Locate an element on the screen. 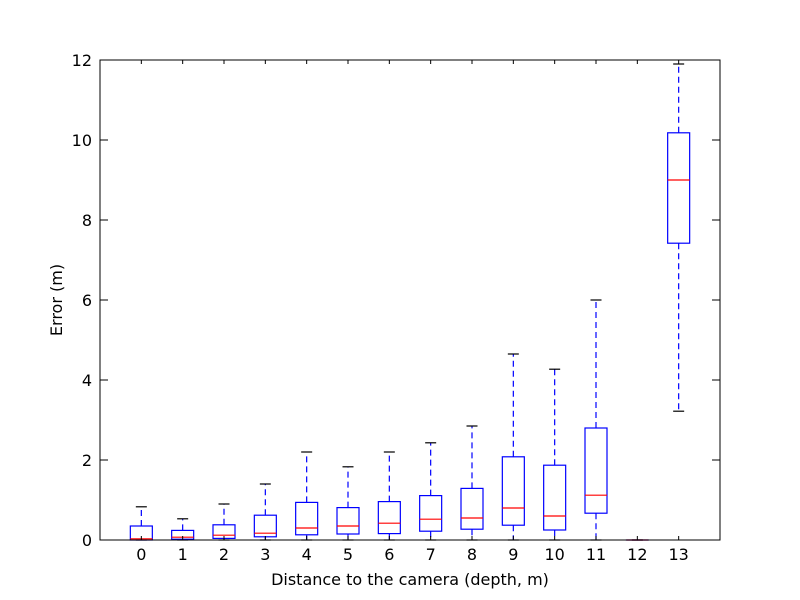 The height and width of the screenshot is (600, 800). x-tick-label: 2 is located at coordinates (224, 554).